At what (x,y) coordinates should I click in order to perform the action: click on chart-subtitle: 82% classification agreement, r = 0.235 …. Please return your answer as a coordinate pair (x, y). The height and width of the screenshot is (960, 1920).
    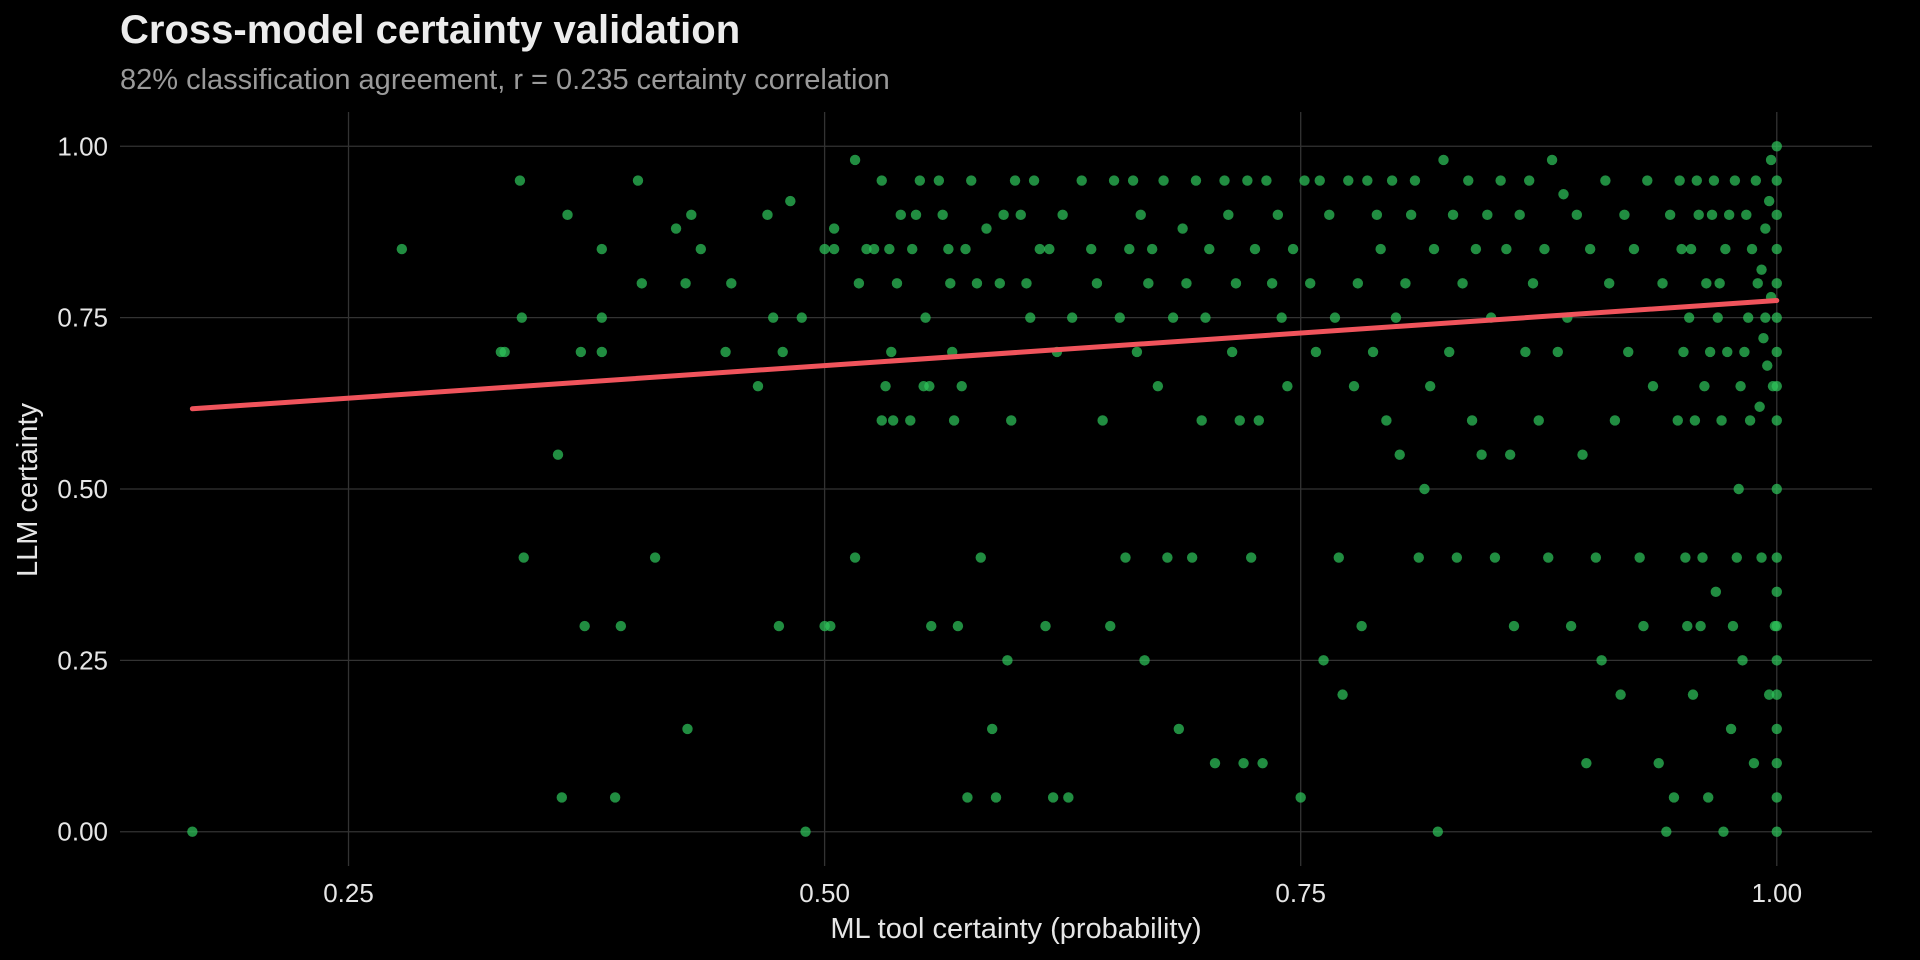
    Looking at the image, I should click on (505, 80).